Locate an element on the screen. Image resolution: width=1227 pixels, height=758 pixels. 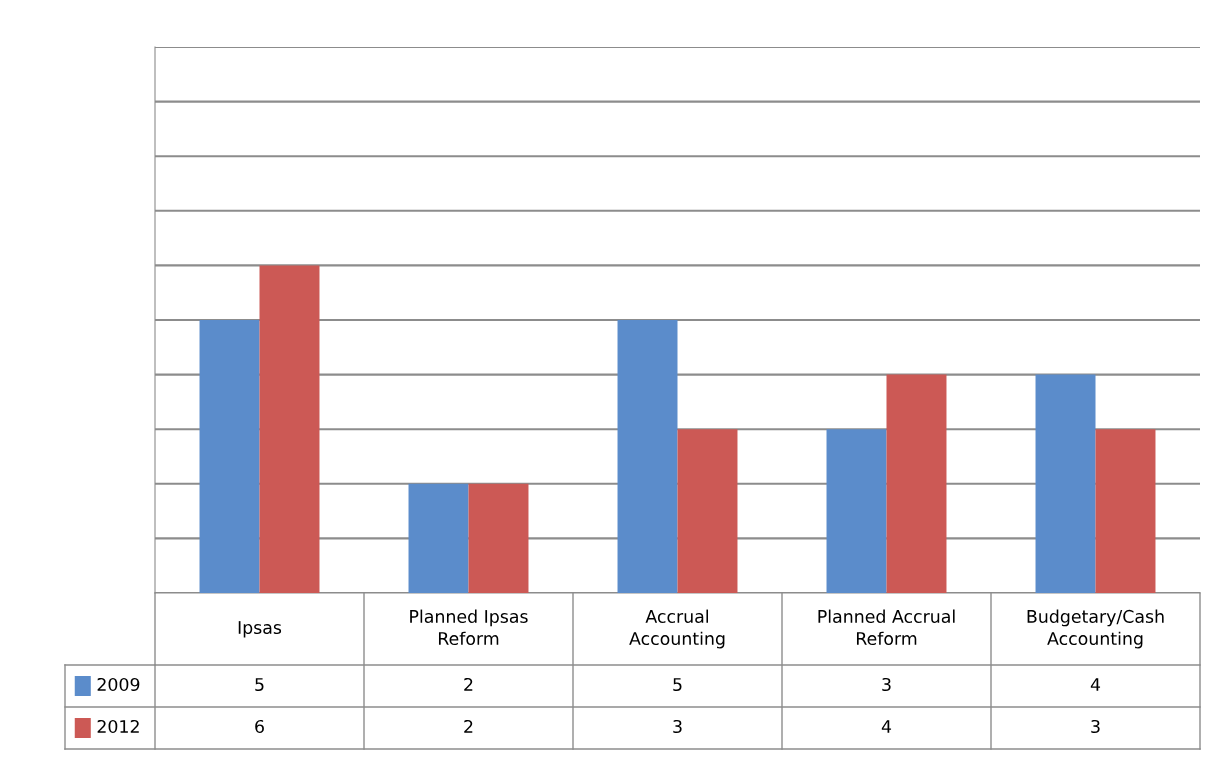
x-tick-label: Planned Ipsas Reform is located at coordinates (469, 627).